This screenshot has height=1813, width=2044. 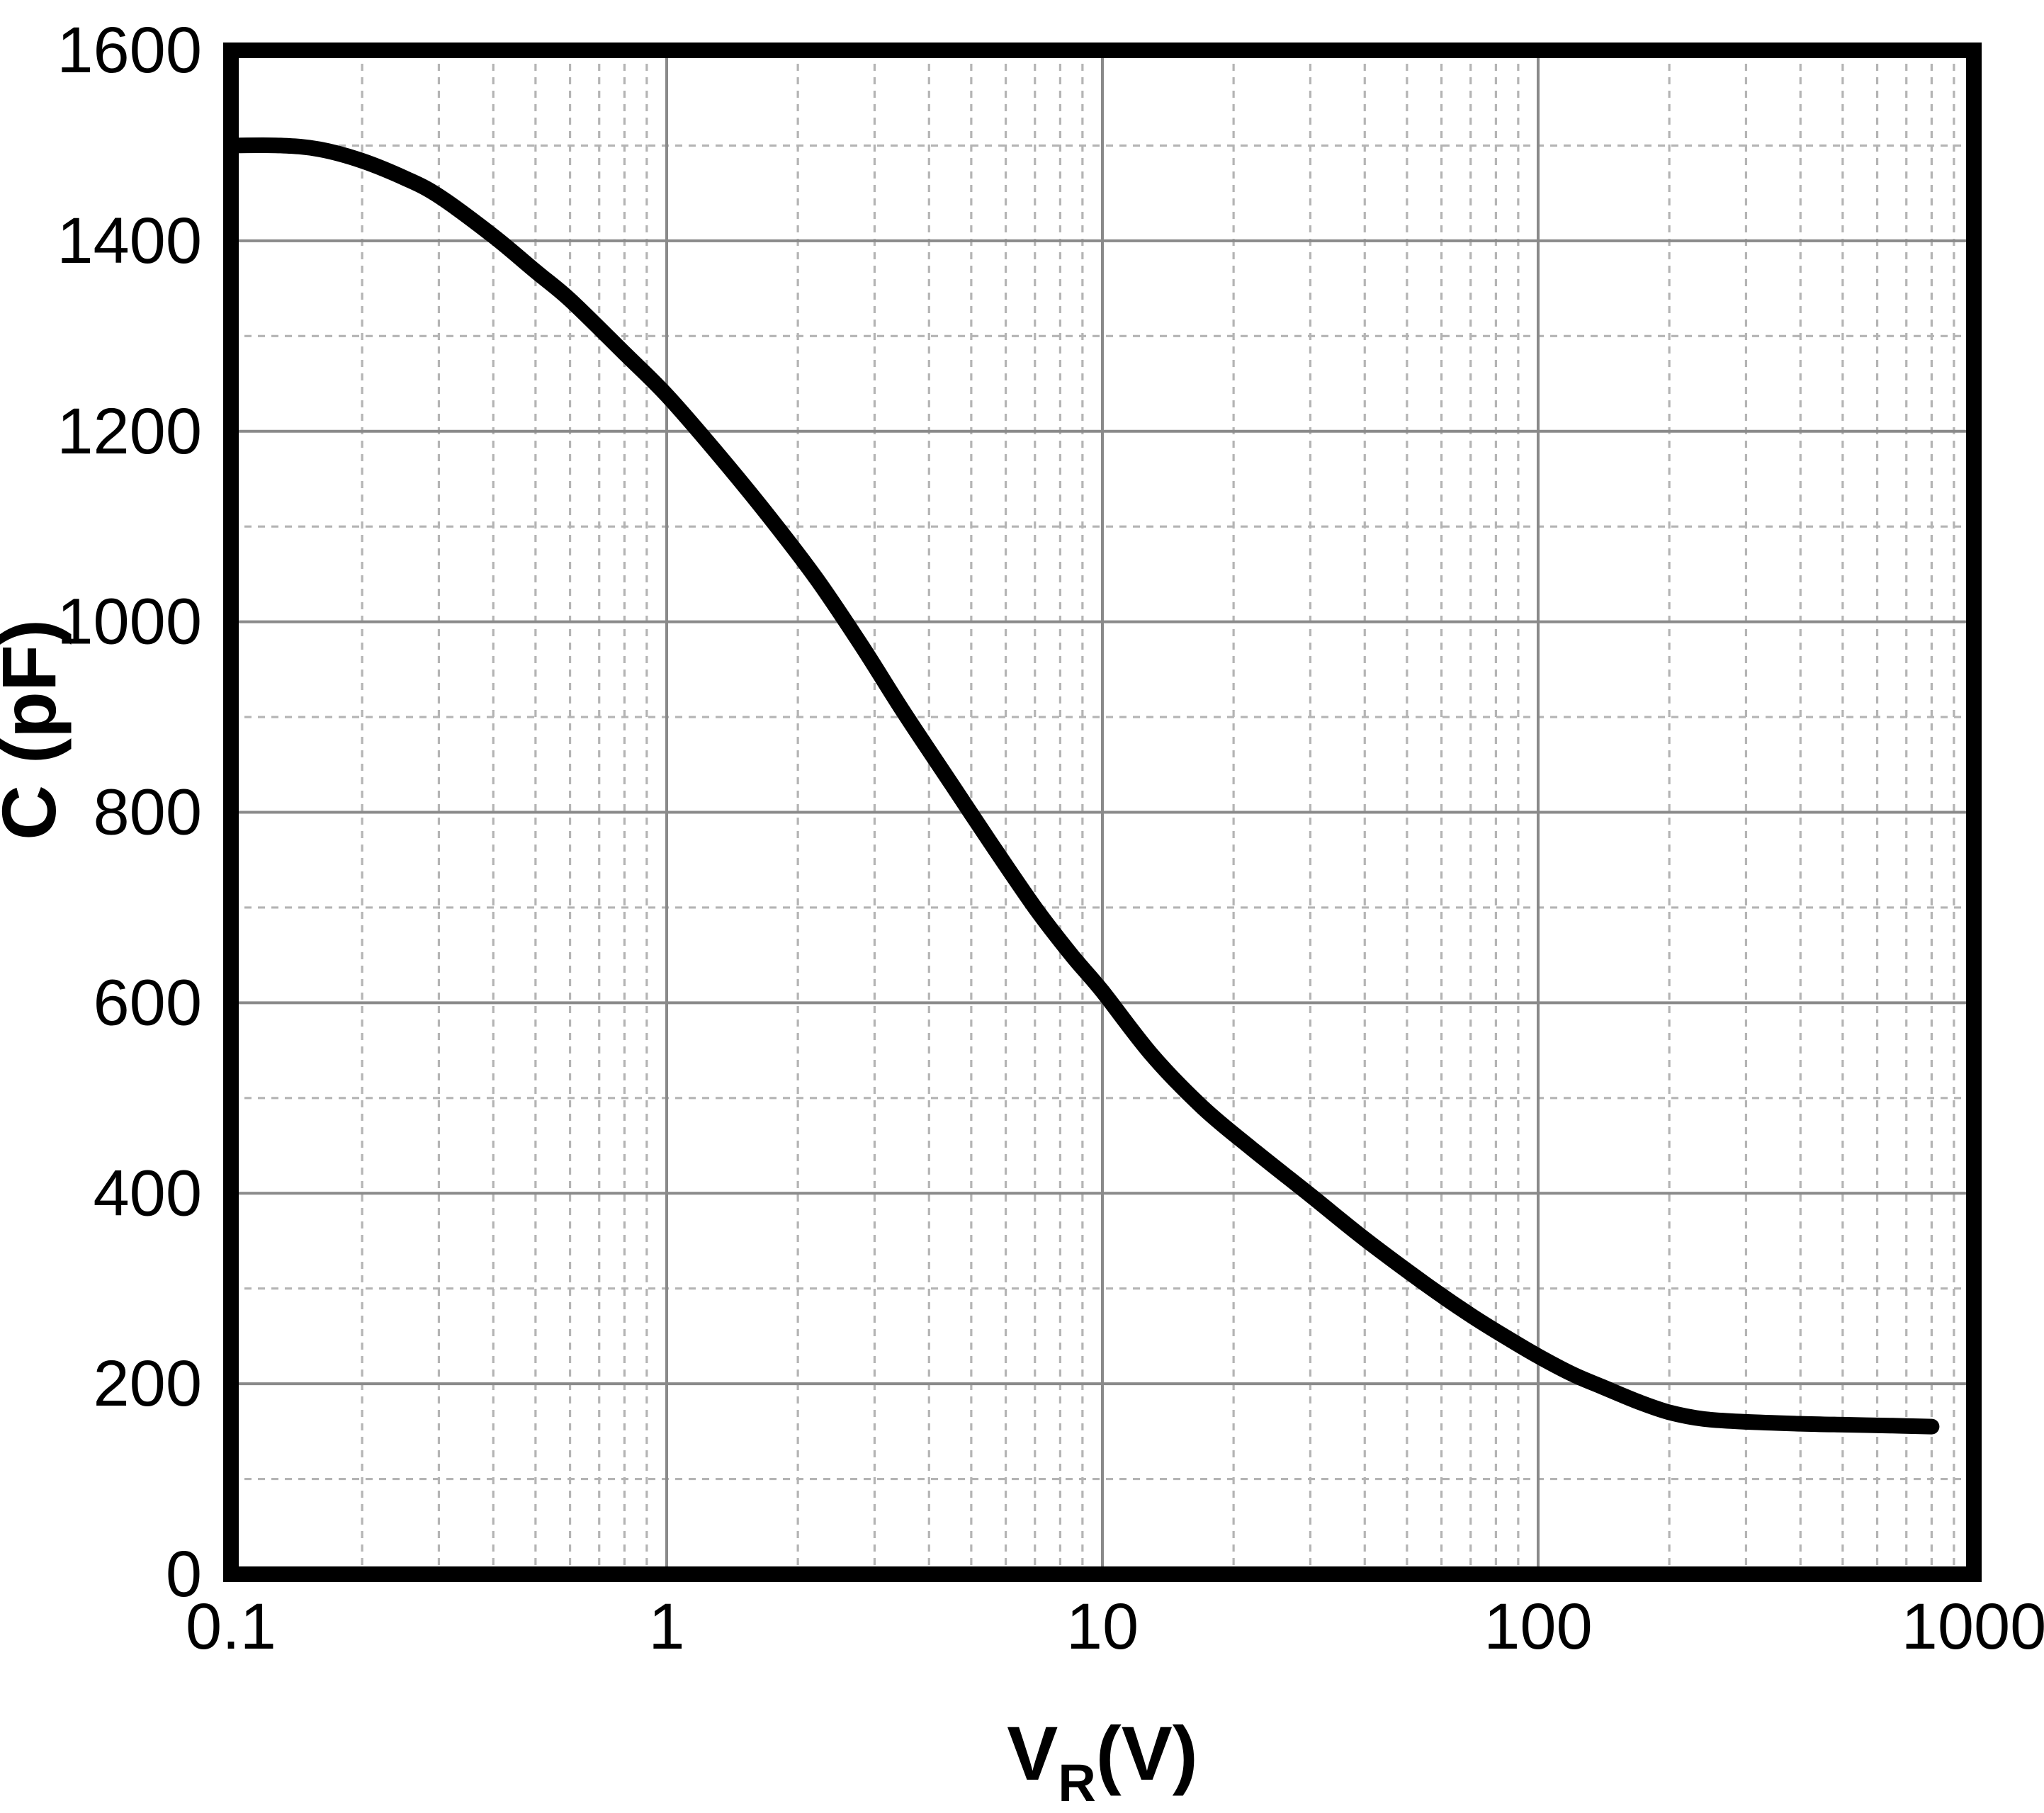 What do you see at coordinates (129, 431) in the screenshot?
I see `y-tick-label: 1200` at bounding box center [129, 431].